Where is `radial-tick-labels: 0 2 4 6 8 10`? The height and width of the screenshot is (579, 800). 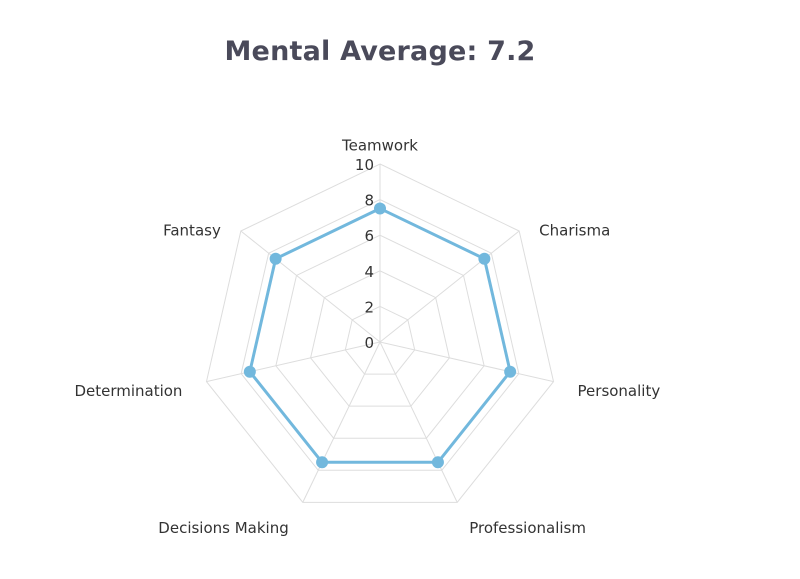
radial-tick-labels: 0 2 4 6 8 10 is located at coordinates (364, 254).